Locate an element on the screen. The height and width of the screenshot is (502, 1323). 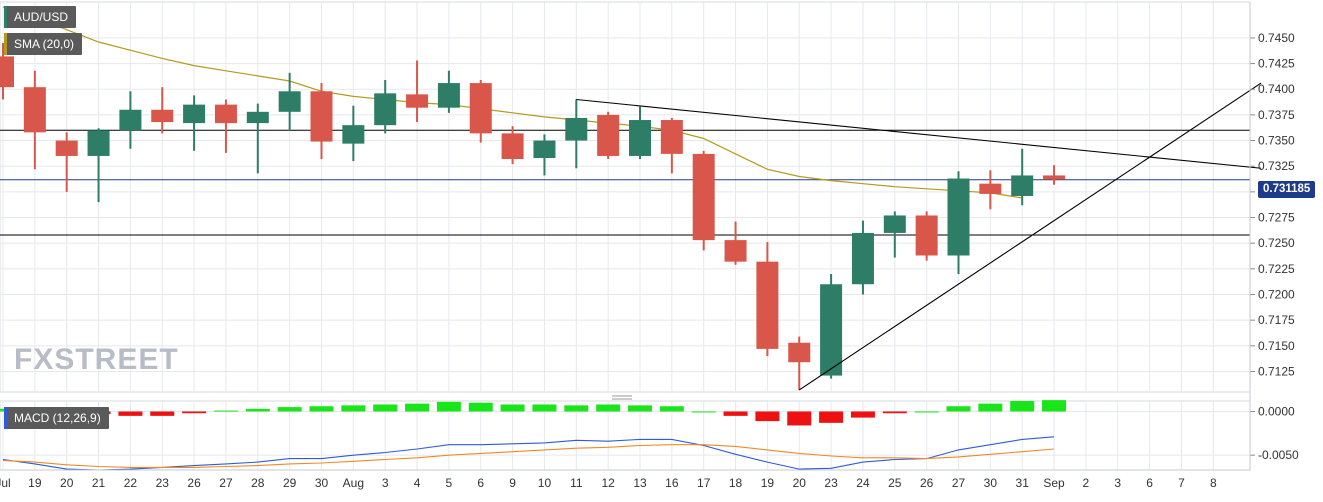
price-tick-label: 0.7150 is located at coordinates (1276, 346).